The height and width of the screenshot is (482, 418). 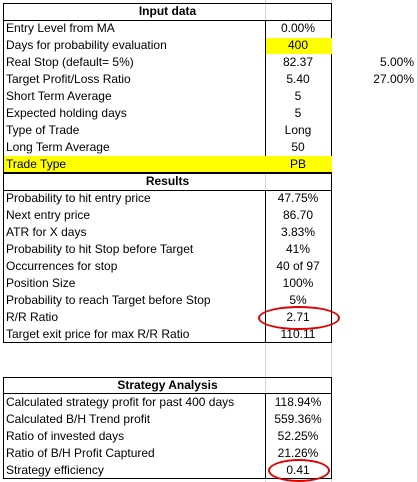 What do you see at coordinates (298, 453) in the screenshot?
I see `strategy-value: 21.26%` at bounding box center [298, 453].